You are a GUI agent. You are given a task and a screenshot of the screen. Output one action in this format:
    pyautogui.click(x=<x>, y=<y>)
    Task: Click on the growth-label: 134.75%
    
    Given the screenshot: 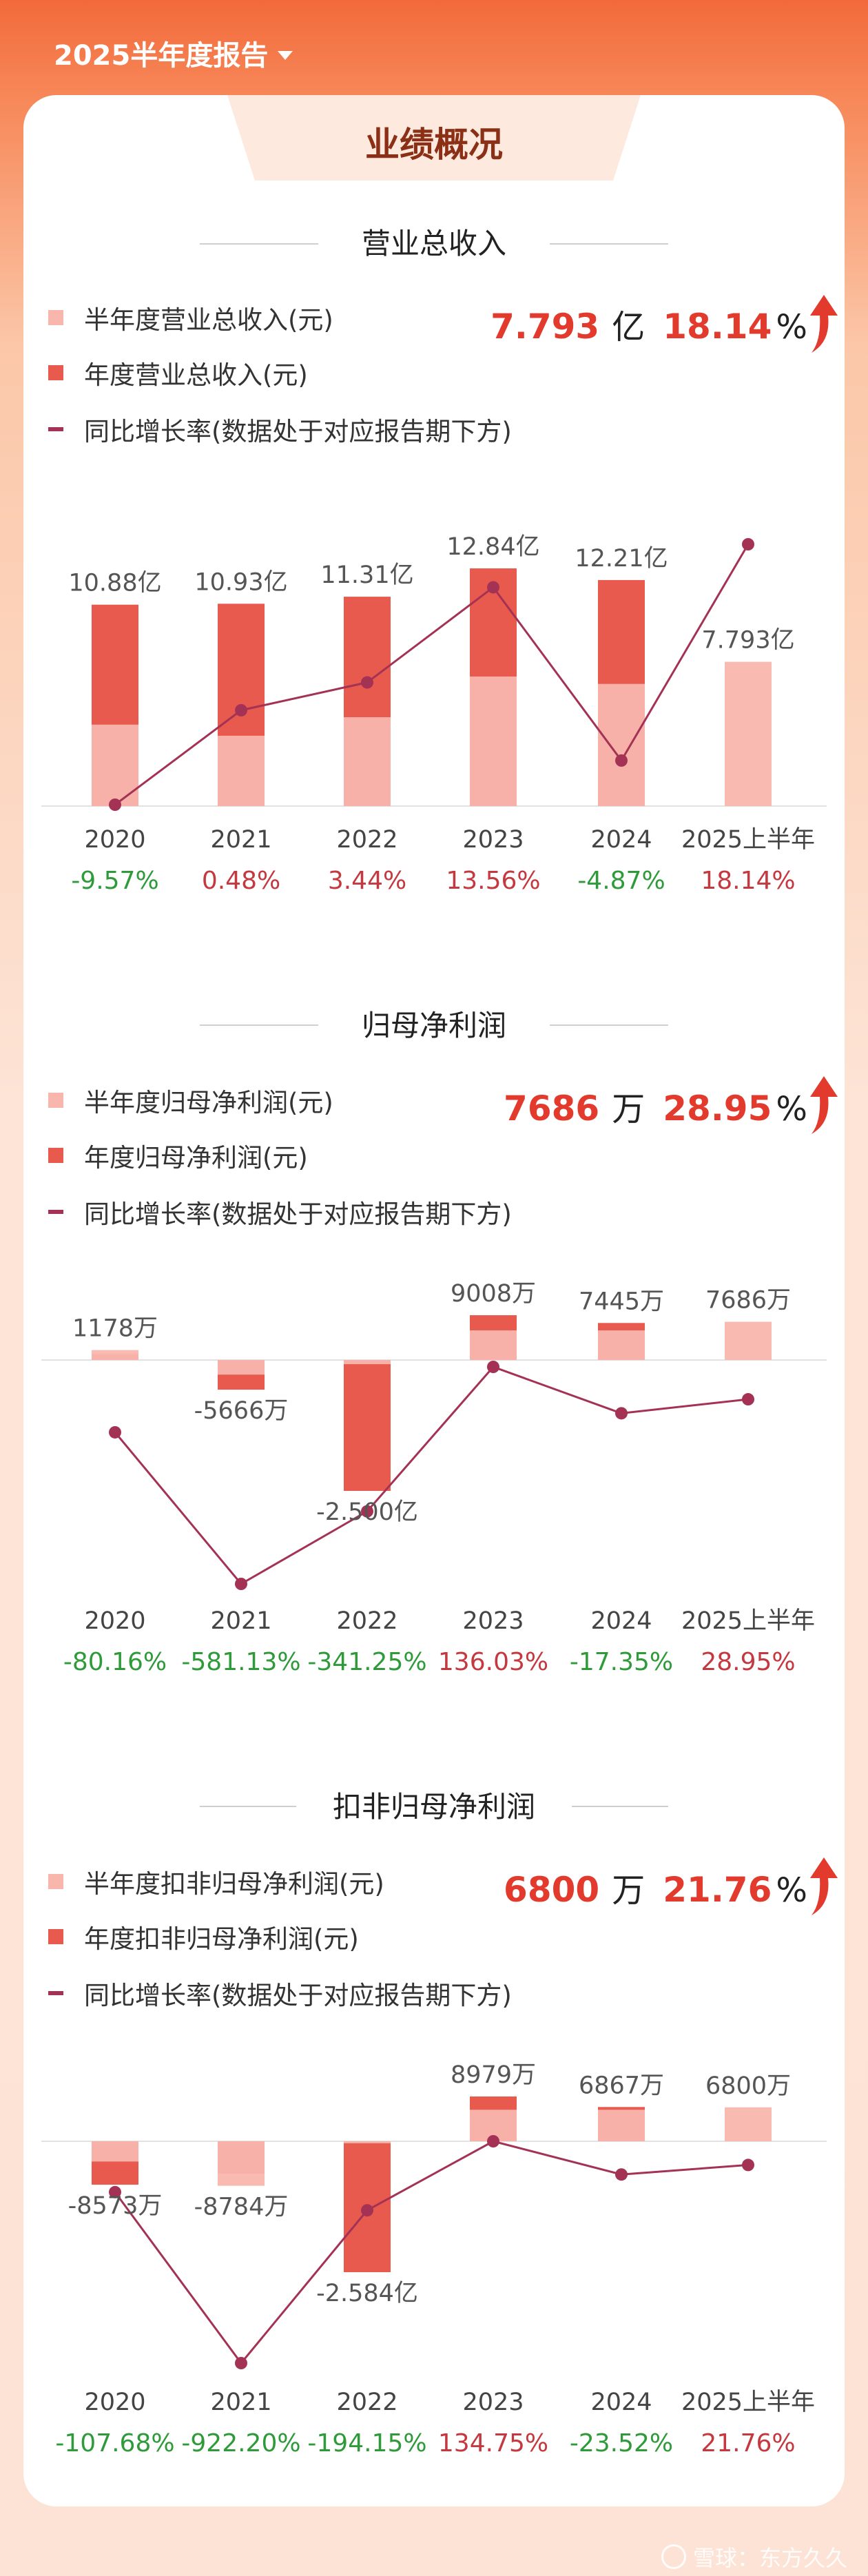 What is the action you would take?
    pyautogui.click(x=493, y=2443)
    